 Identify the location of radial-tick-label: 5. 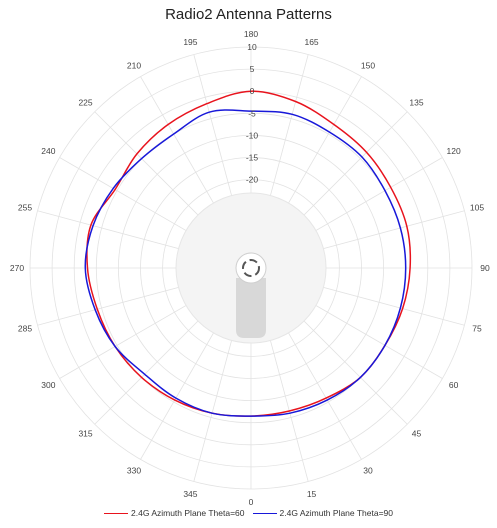
(252, 69).